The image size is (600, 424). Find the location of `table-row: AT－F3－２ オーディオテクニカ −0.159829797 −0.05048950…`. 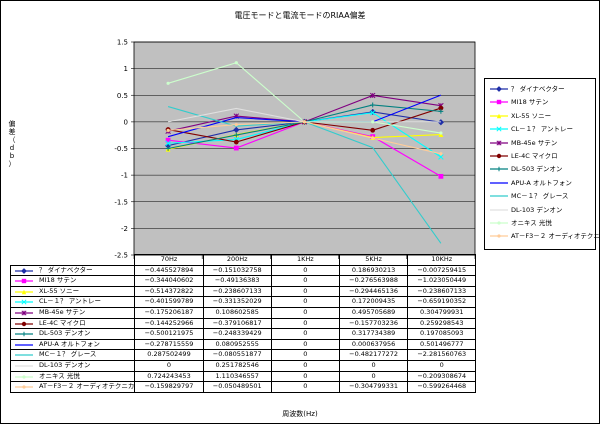

table-row: AT－F3－２ オーディオテクニカ −0.159829797 −0.05048950… is located at coordinates (243, 387).